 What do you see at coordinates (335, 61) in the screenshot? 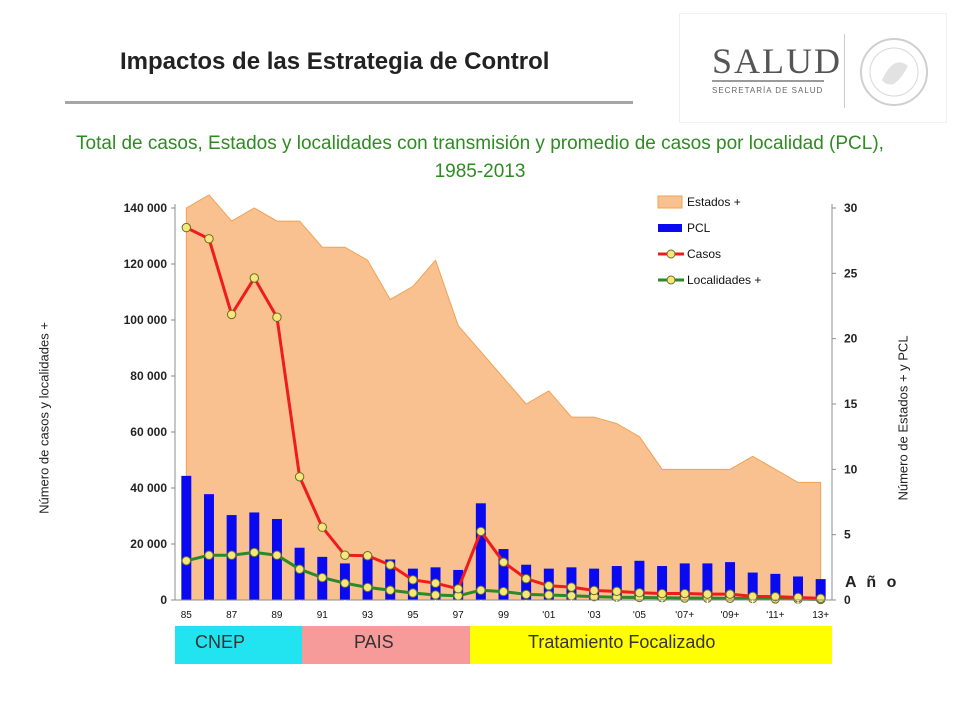
I see `page-title: Impactos de las Estrategia de Control` at bounding box center [335, 61].